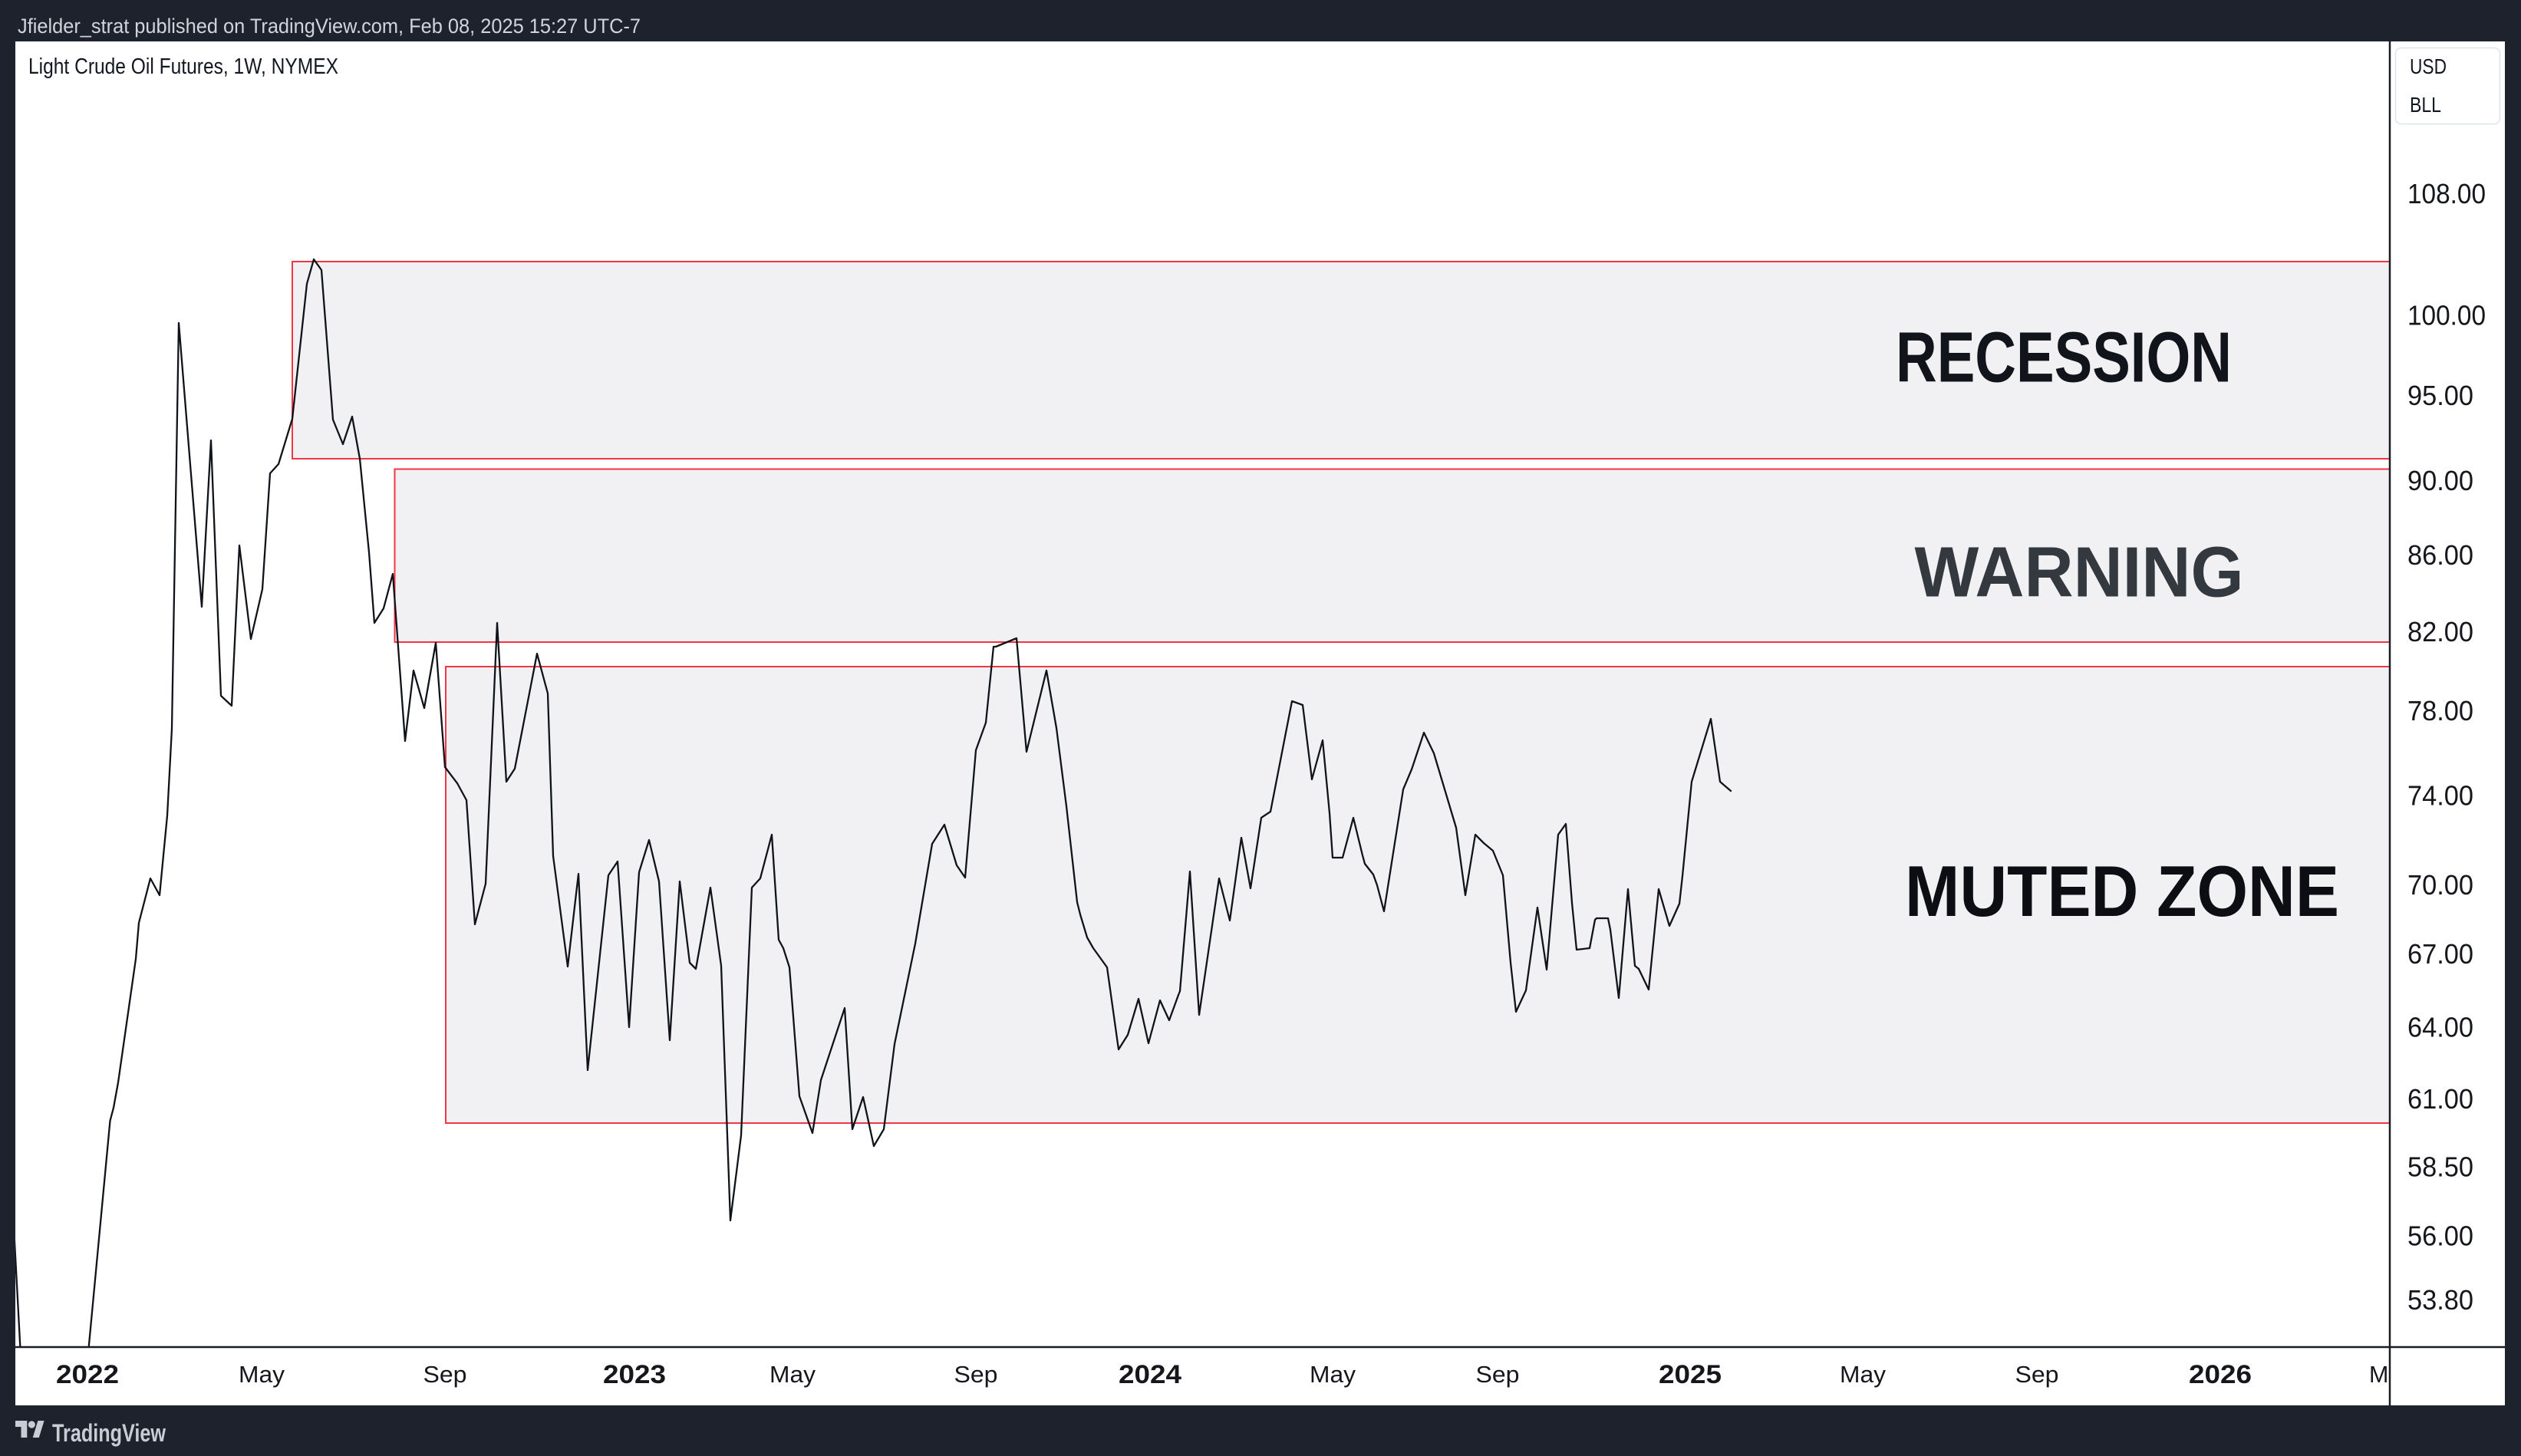  What do you see at coordinates (1691, 1374) in the screenshot?
I see `svg-text: 2025` at bounding box center [1691, 1374].